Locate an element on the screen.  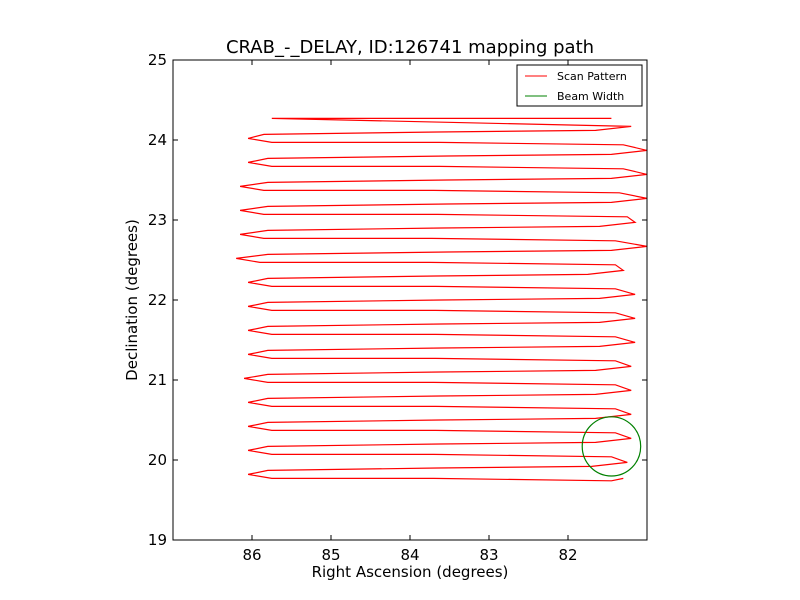
y-tick-label: 22 is located at coordinates (157, 300).